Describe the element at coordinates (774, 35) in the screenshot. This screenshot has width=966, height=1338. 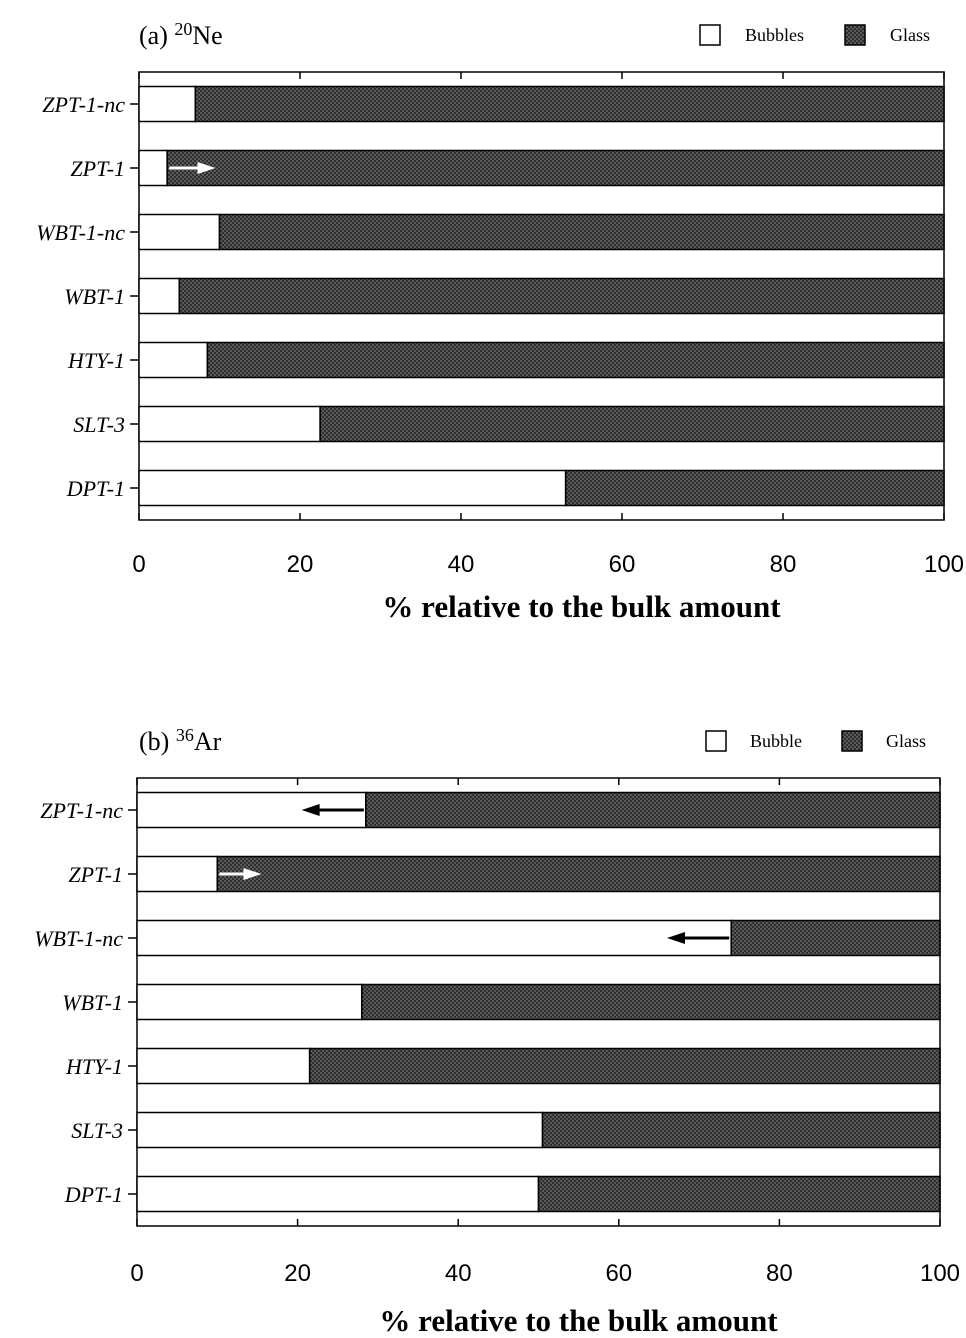
I see `legend-label-bubbles: Bubbles` at that location.